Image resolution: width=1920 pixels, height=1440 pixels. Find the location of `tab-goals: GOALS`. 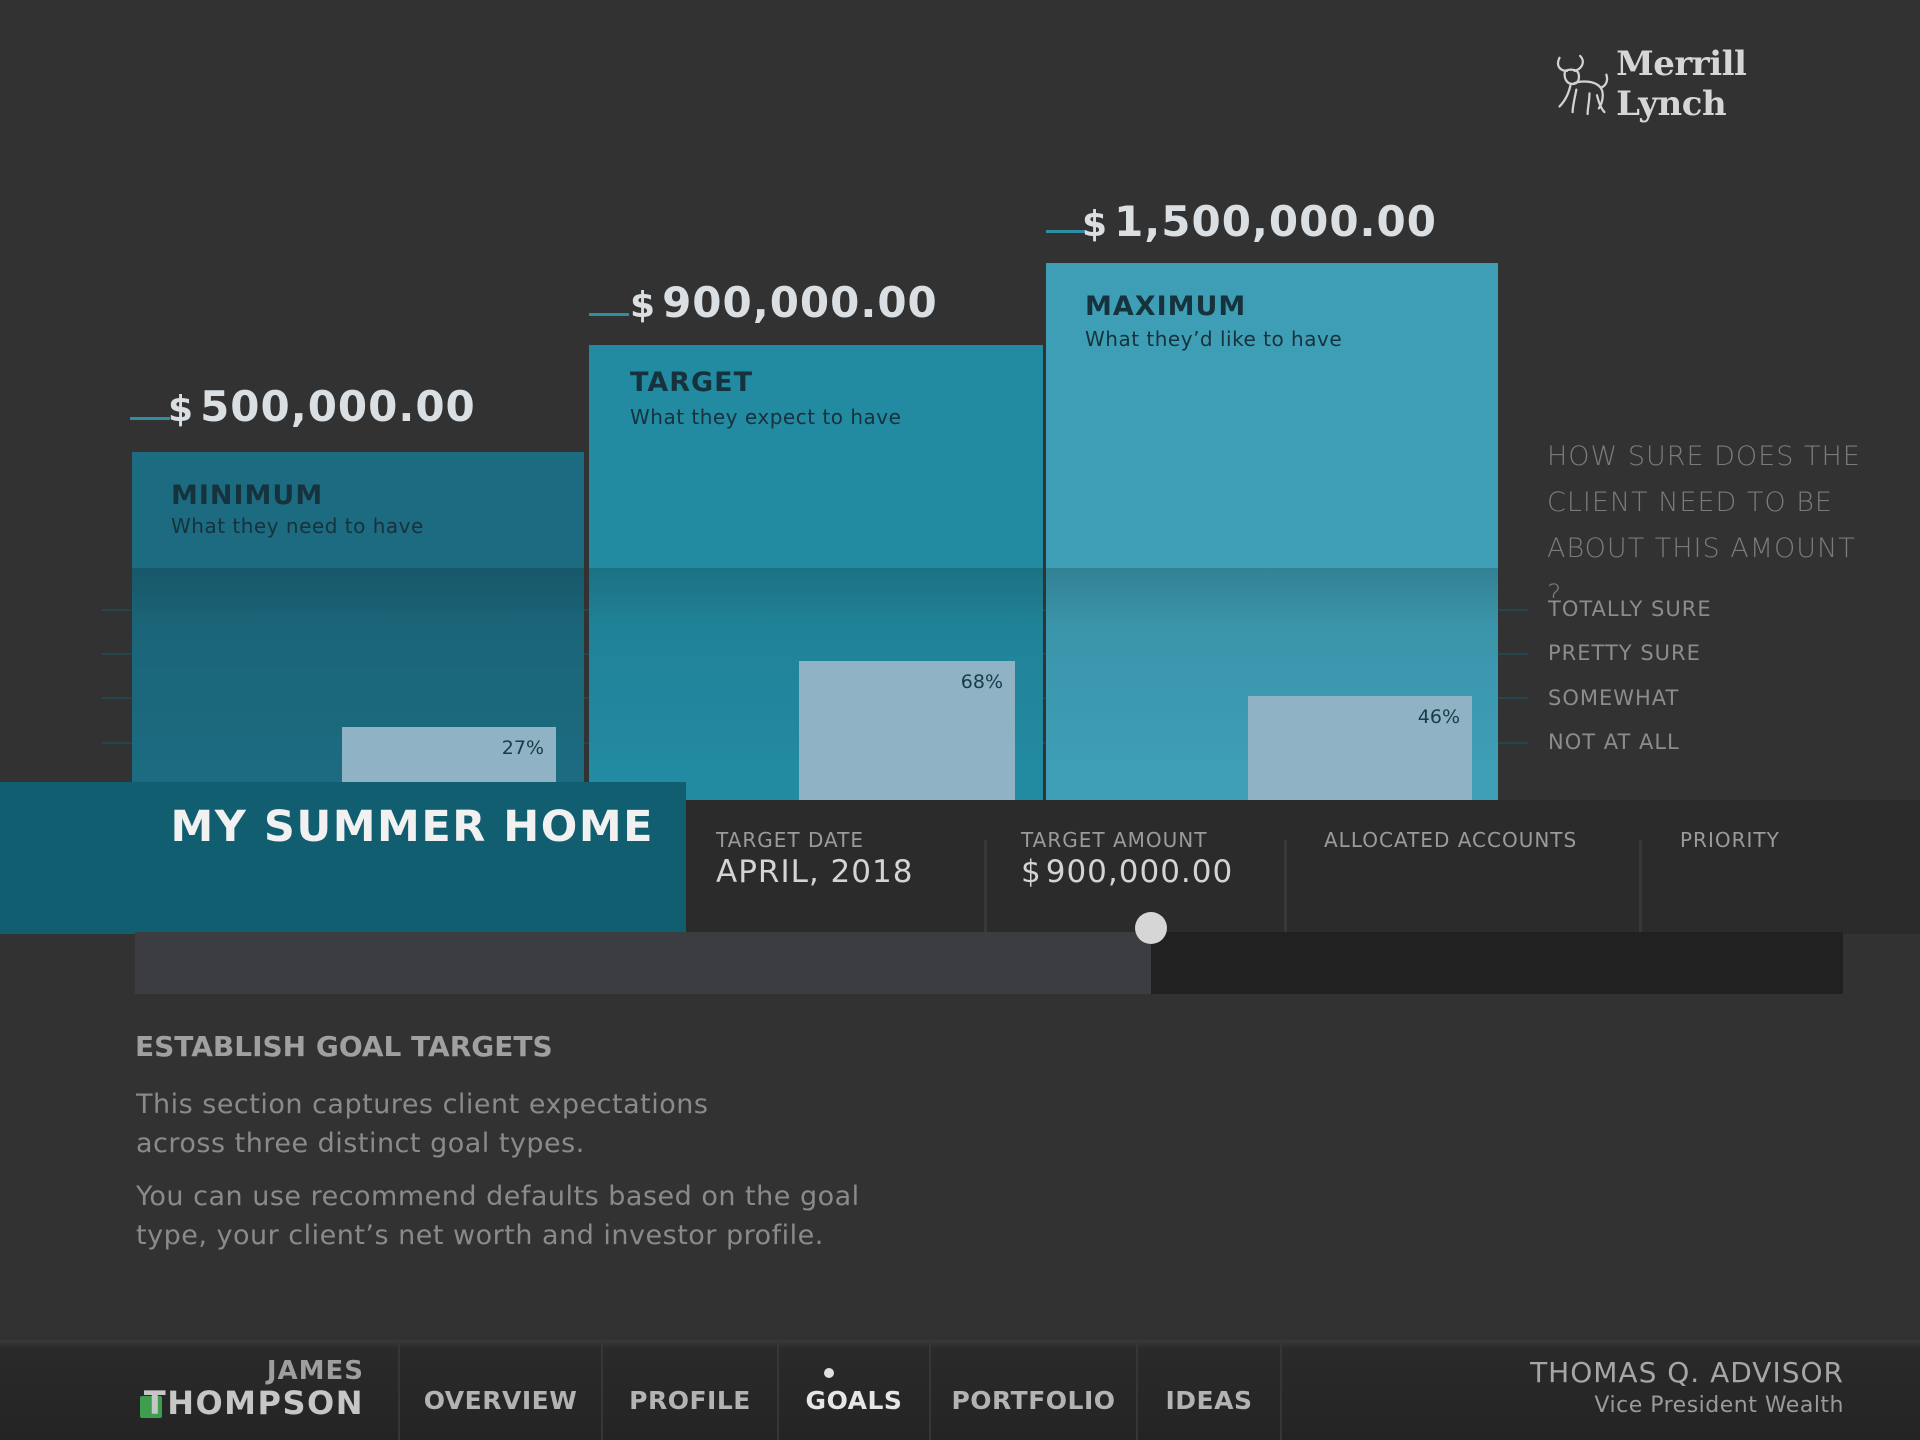

tab-goals: GOALS is located at coordinates (853, 1390).